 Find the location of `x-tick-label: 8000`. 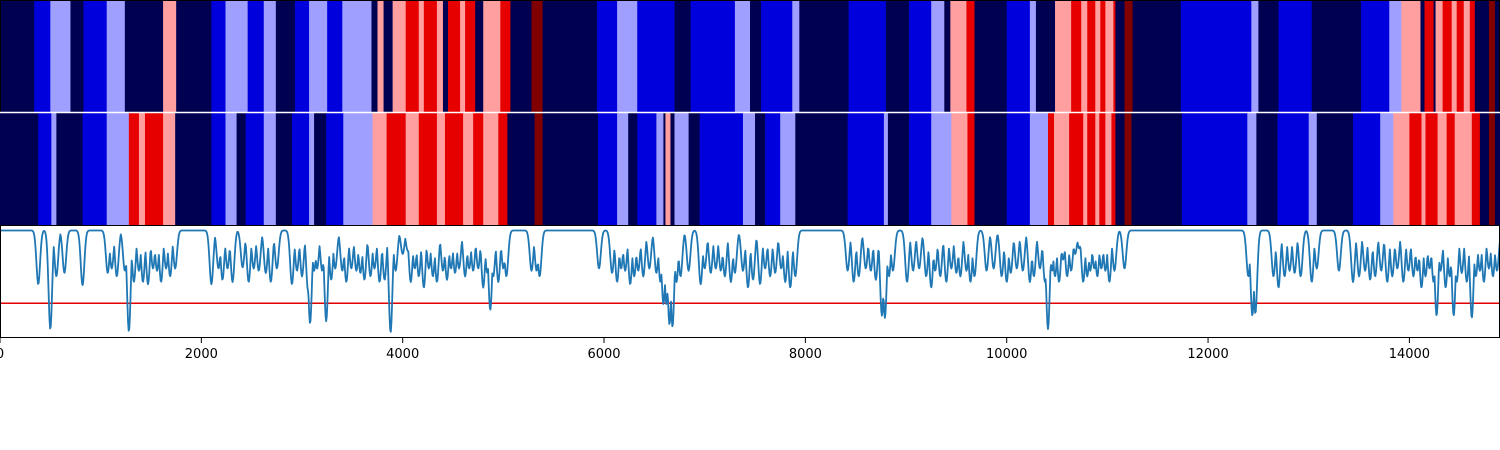

x-tick-label: 8000 is located at coordinates (805, 354).